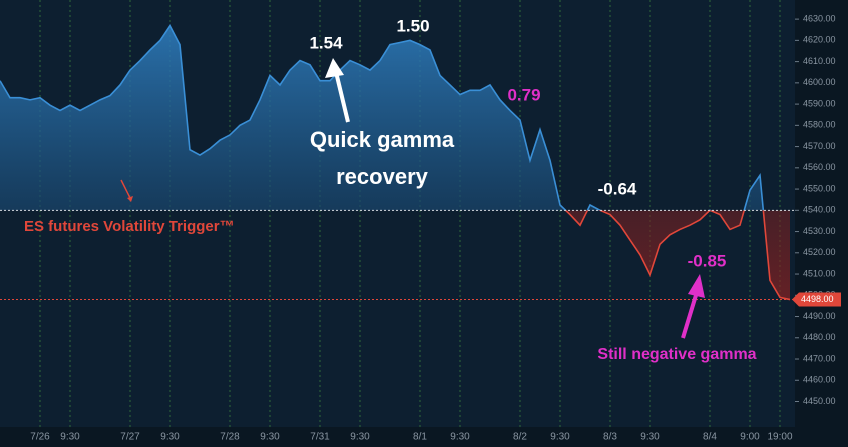  Describe the element at coordinates (707, 260) in the screenshot. I see `annotation: -0.85` at that location.